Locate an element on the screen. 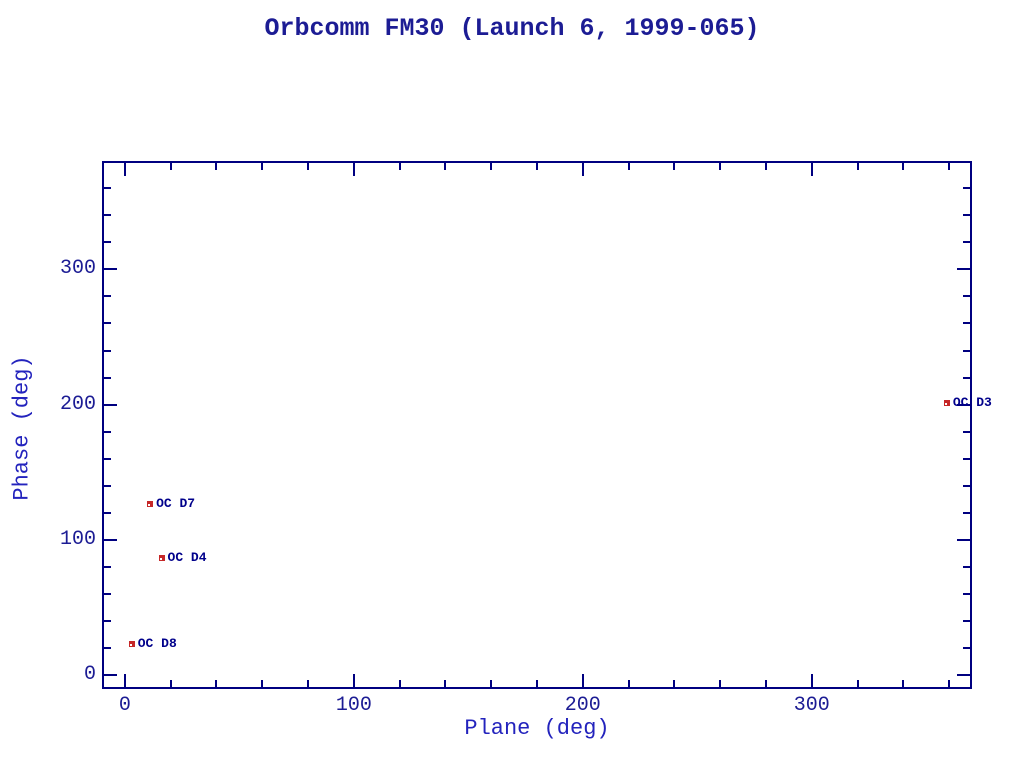  chart-title: Orbcomm FM30 (Launch 6, 1999-065) is located at coordinates (512, 28).